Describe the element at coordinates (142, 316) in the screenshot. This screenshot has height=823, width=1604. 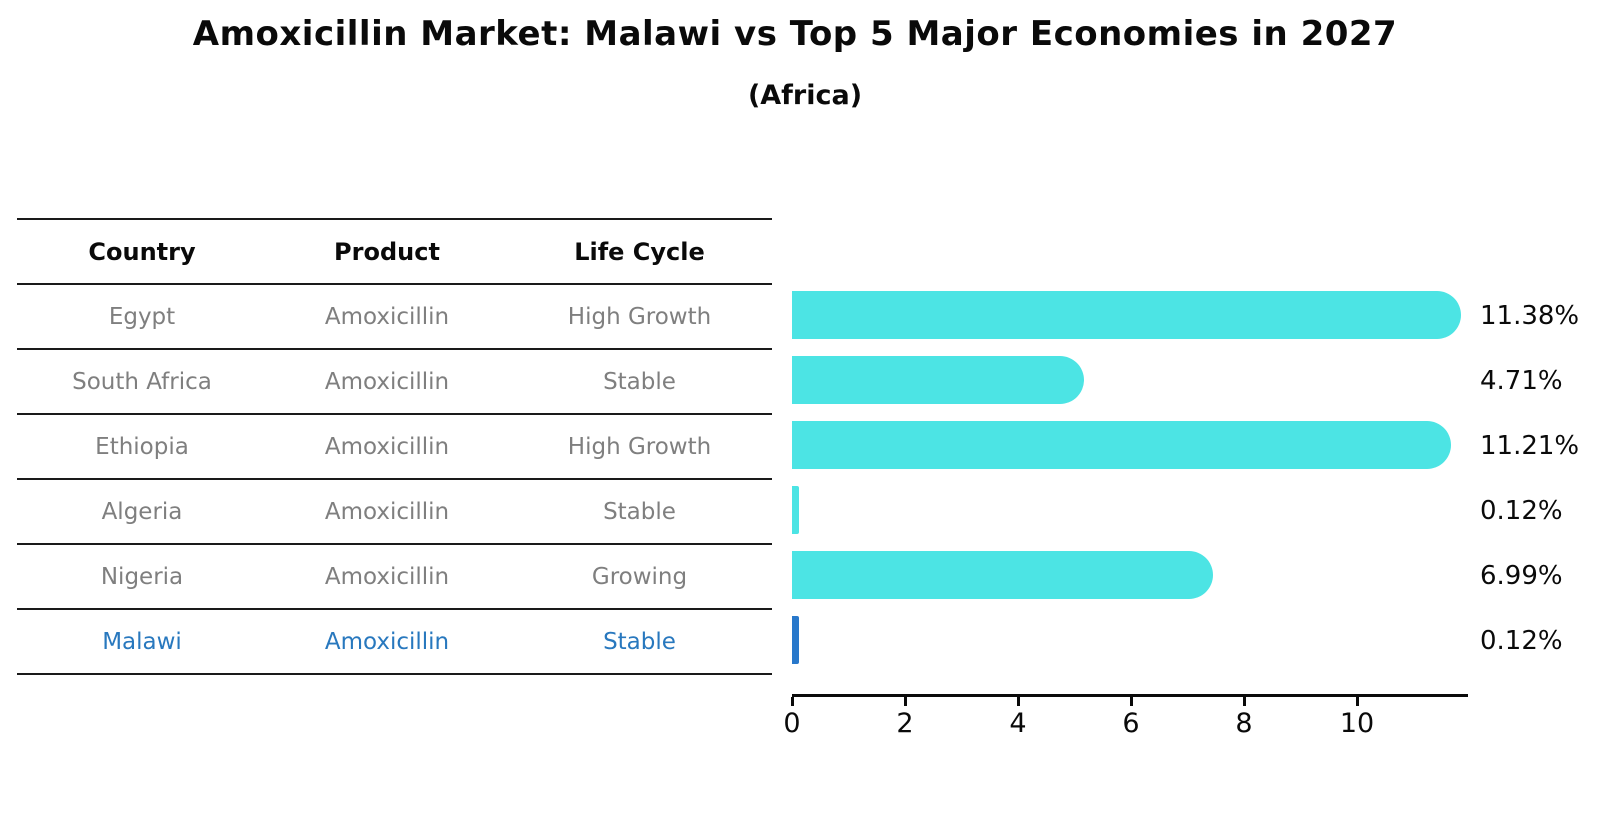
I see `cell-country: Egypt` at that location.